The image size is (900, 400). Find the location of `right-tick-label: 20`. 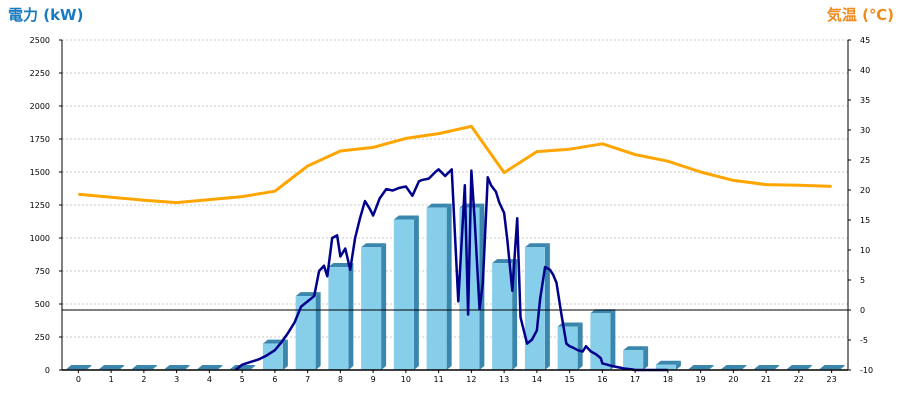

right-tick-label: 20 is located at coordinates (865, 190).